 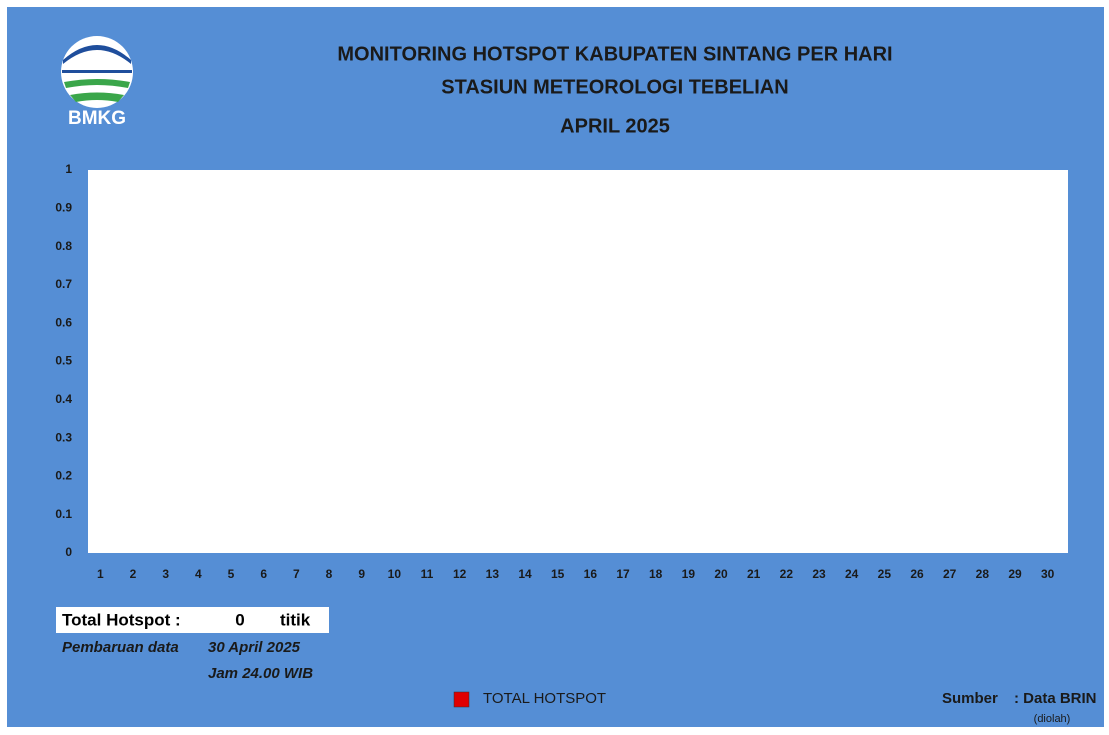 I want to click on summary-unit: titik, so click(x=295, y=619).